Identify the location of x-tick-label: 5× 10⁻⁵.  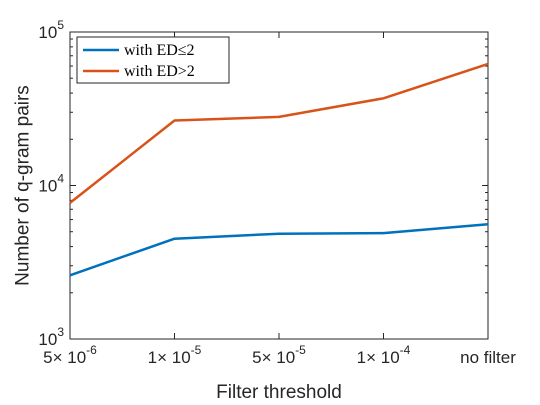
(279, 355).